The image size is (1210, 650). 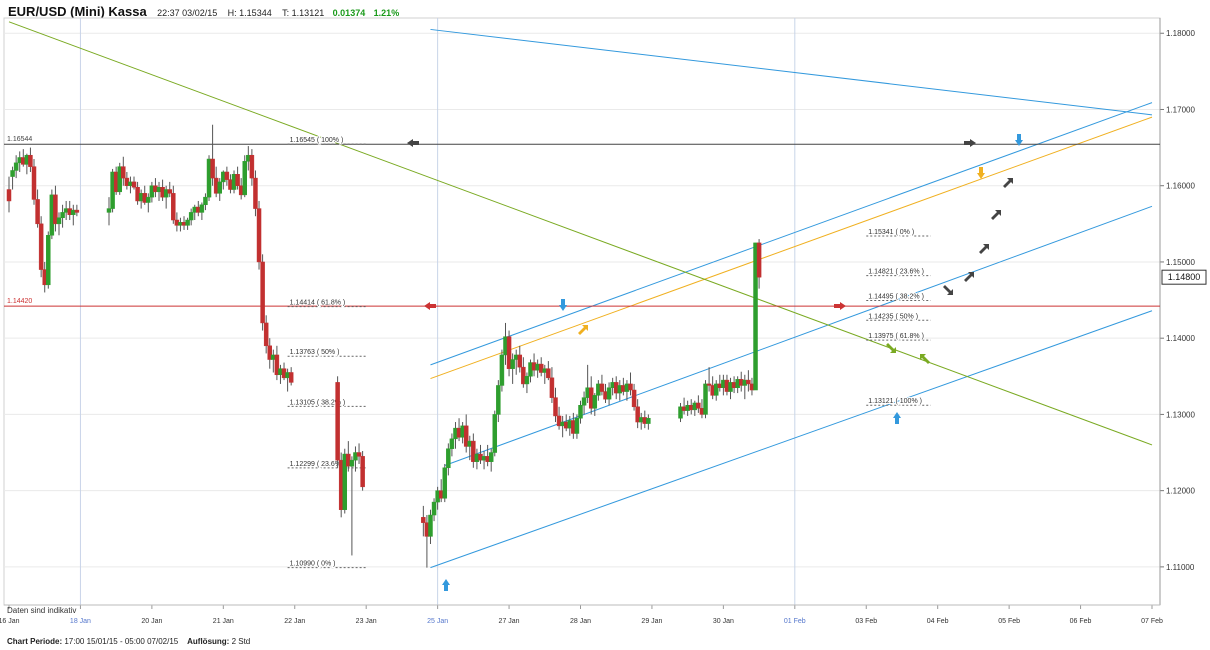 I want to click on x-tick-label: 27 Jan, so click(x=509, y=621).